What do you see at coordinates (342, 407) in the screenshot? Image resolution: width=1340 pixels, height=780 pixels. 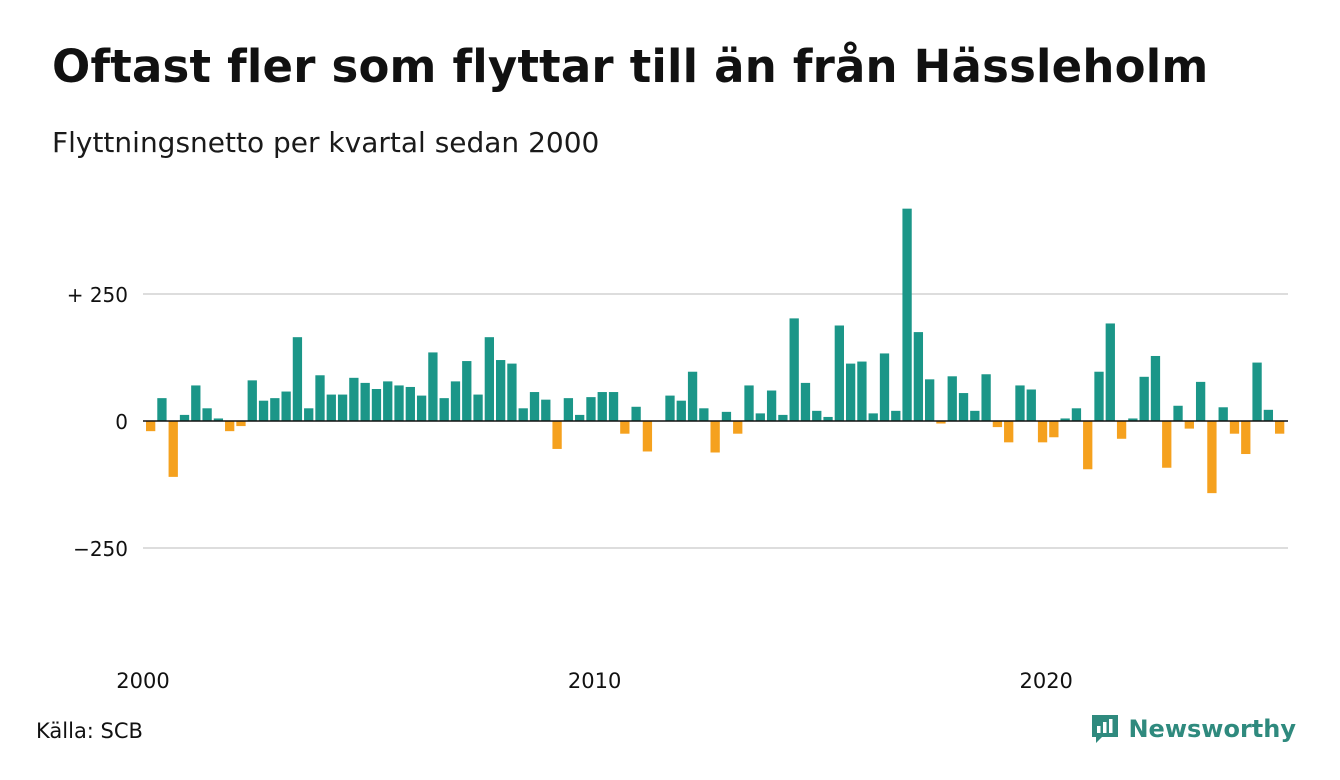 I see `bar-q18` at bounding box center [342, 407].